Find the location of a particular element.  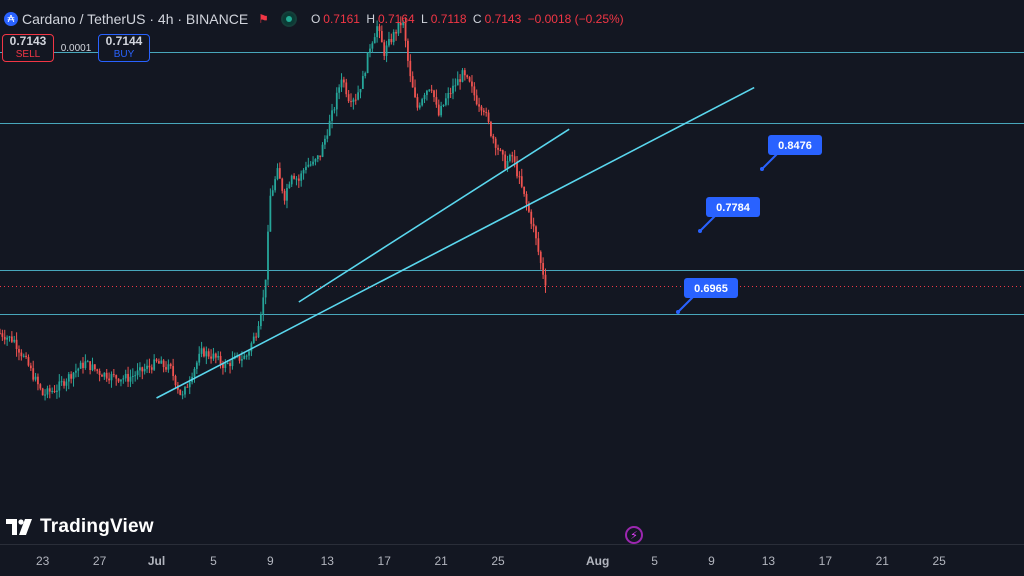

time-tick-label: 13 is located at coordinates (769, 561).